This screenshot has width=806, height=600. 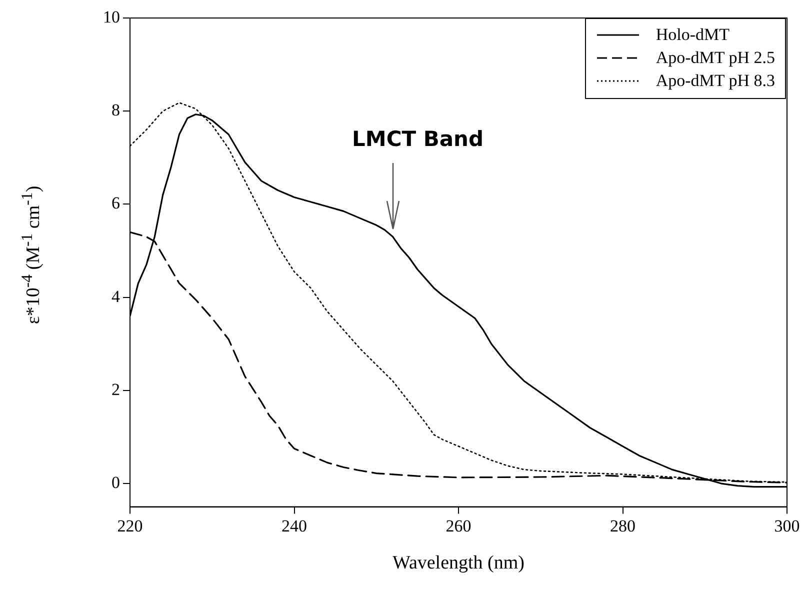 What do you see at coordinates (111, 16) in the screenshot?
I see `y-tick-label: 10` at bounding box center [111, 16].